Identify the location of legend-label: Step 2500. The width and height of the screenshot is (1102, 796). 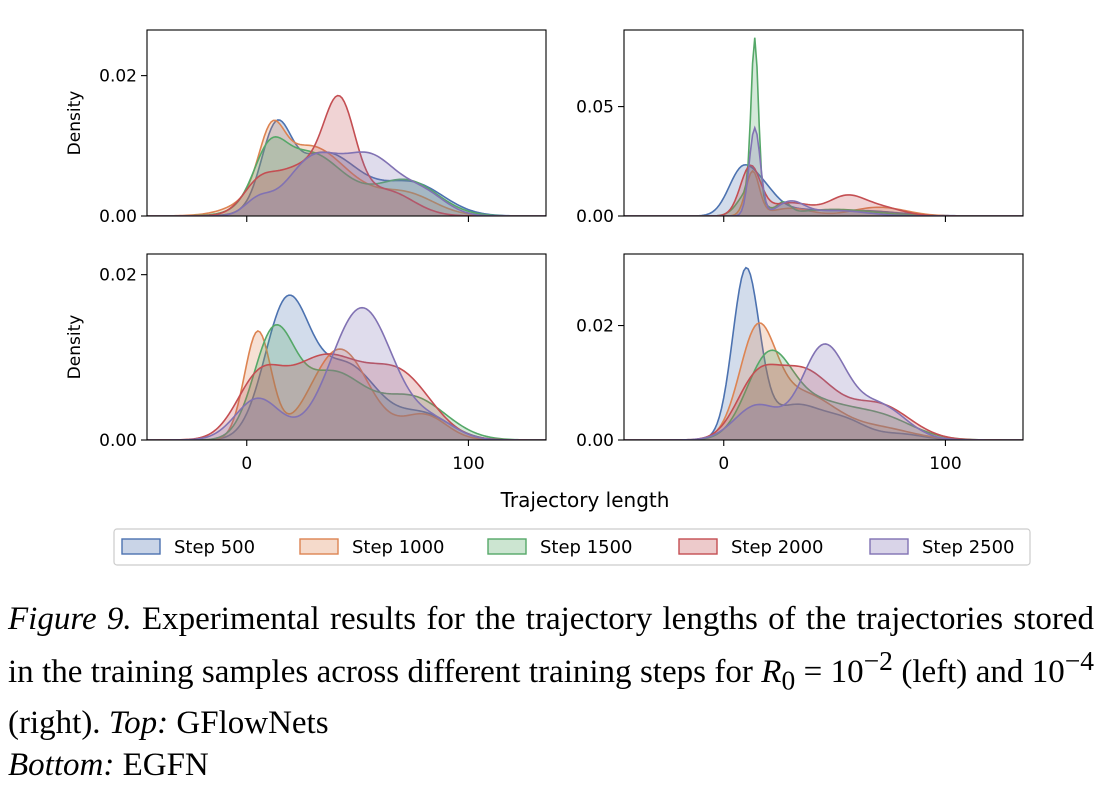
(968, 547).